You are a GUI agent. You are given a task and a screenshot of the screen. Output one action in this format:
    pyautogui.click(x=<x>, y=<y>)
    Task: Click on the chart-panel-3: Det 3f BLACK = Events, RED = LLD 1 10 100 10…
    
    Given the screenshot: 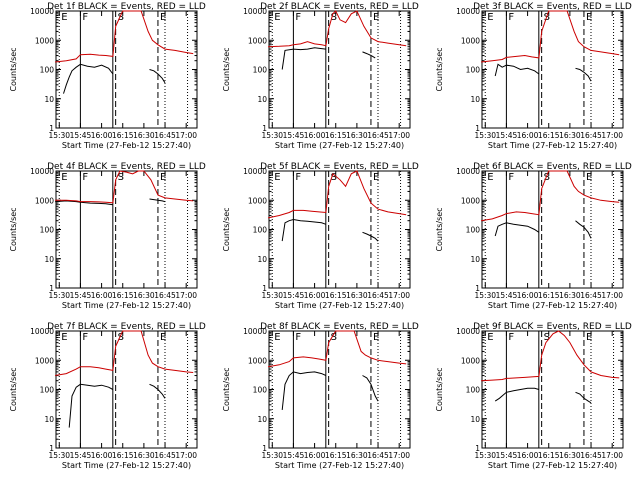 What is the action you would take?
    pyautogui.click(x=533, y=76)
    